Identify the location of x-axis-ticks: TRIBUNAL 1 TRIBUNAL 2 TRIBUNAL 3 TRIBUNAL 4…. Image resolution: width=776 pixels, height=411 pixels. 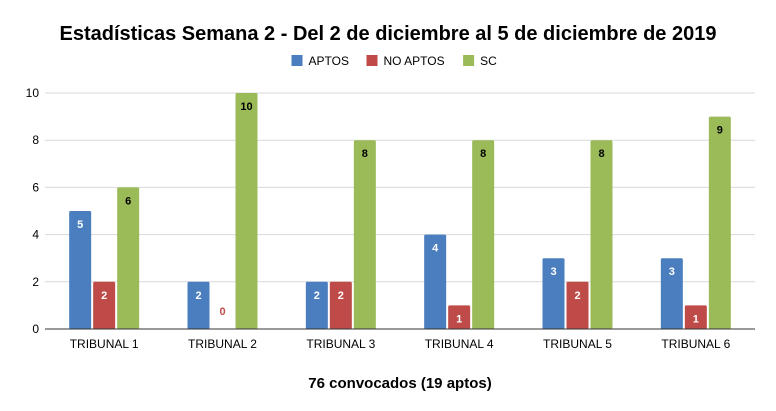
(400, 344).